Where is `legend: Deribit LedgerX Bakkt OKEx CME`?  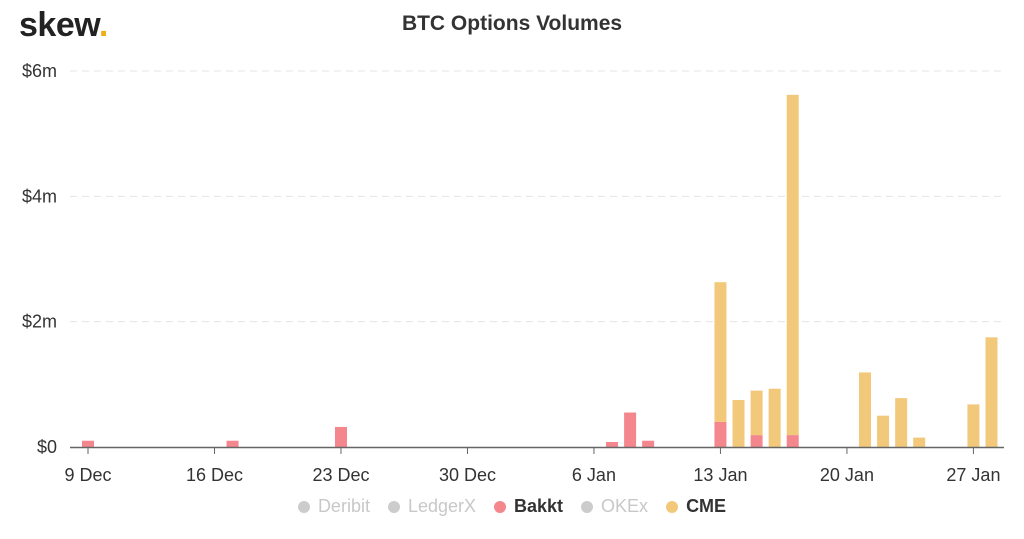 legend: Deribit LedgerX Bakkt OKEx CME is located at coordinates (512, 506).